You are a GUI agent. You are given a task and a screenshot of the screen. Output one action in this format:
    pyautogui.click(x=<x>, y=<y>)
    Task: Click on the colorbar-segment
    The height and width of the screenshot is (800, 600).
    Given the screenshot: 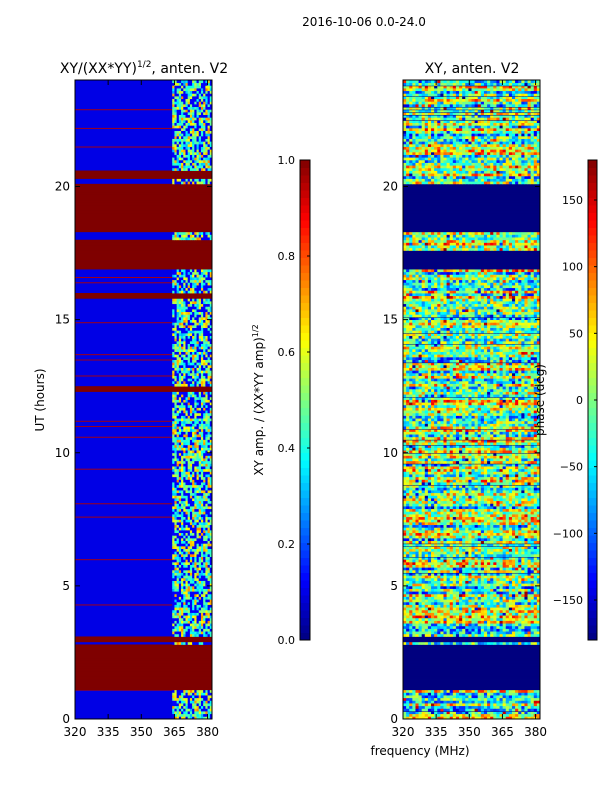 What is the action you would take?
    pyautogui.click(x=305, y=554)
    